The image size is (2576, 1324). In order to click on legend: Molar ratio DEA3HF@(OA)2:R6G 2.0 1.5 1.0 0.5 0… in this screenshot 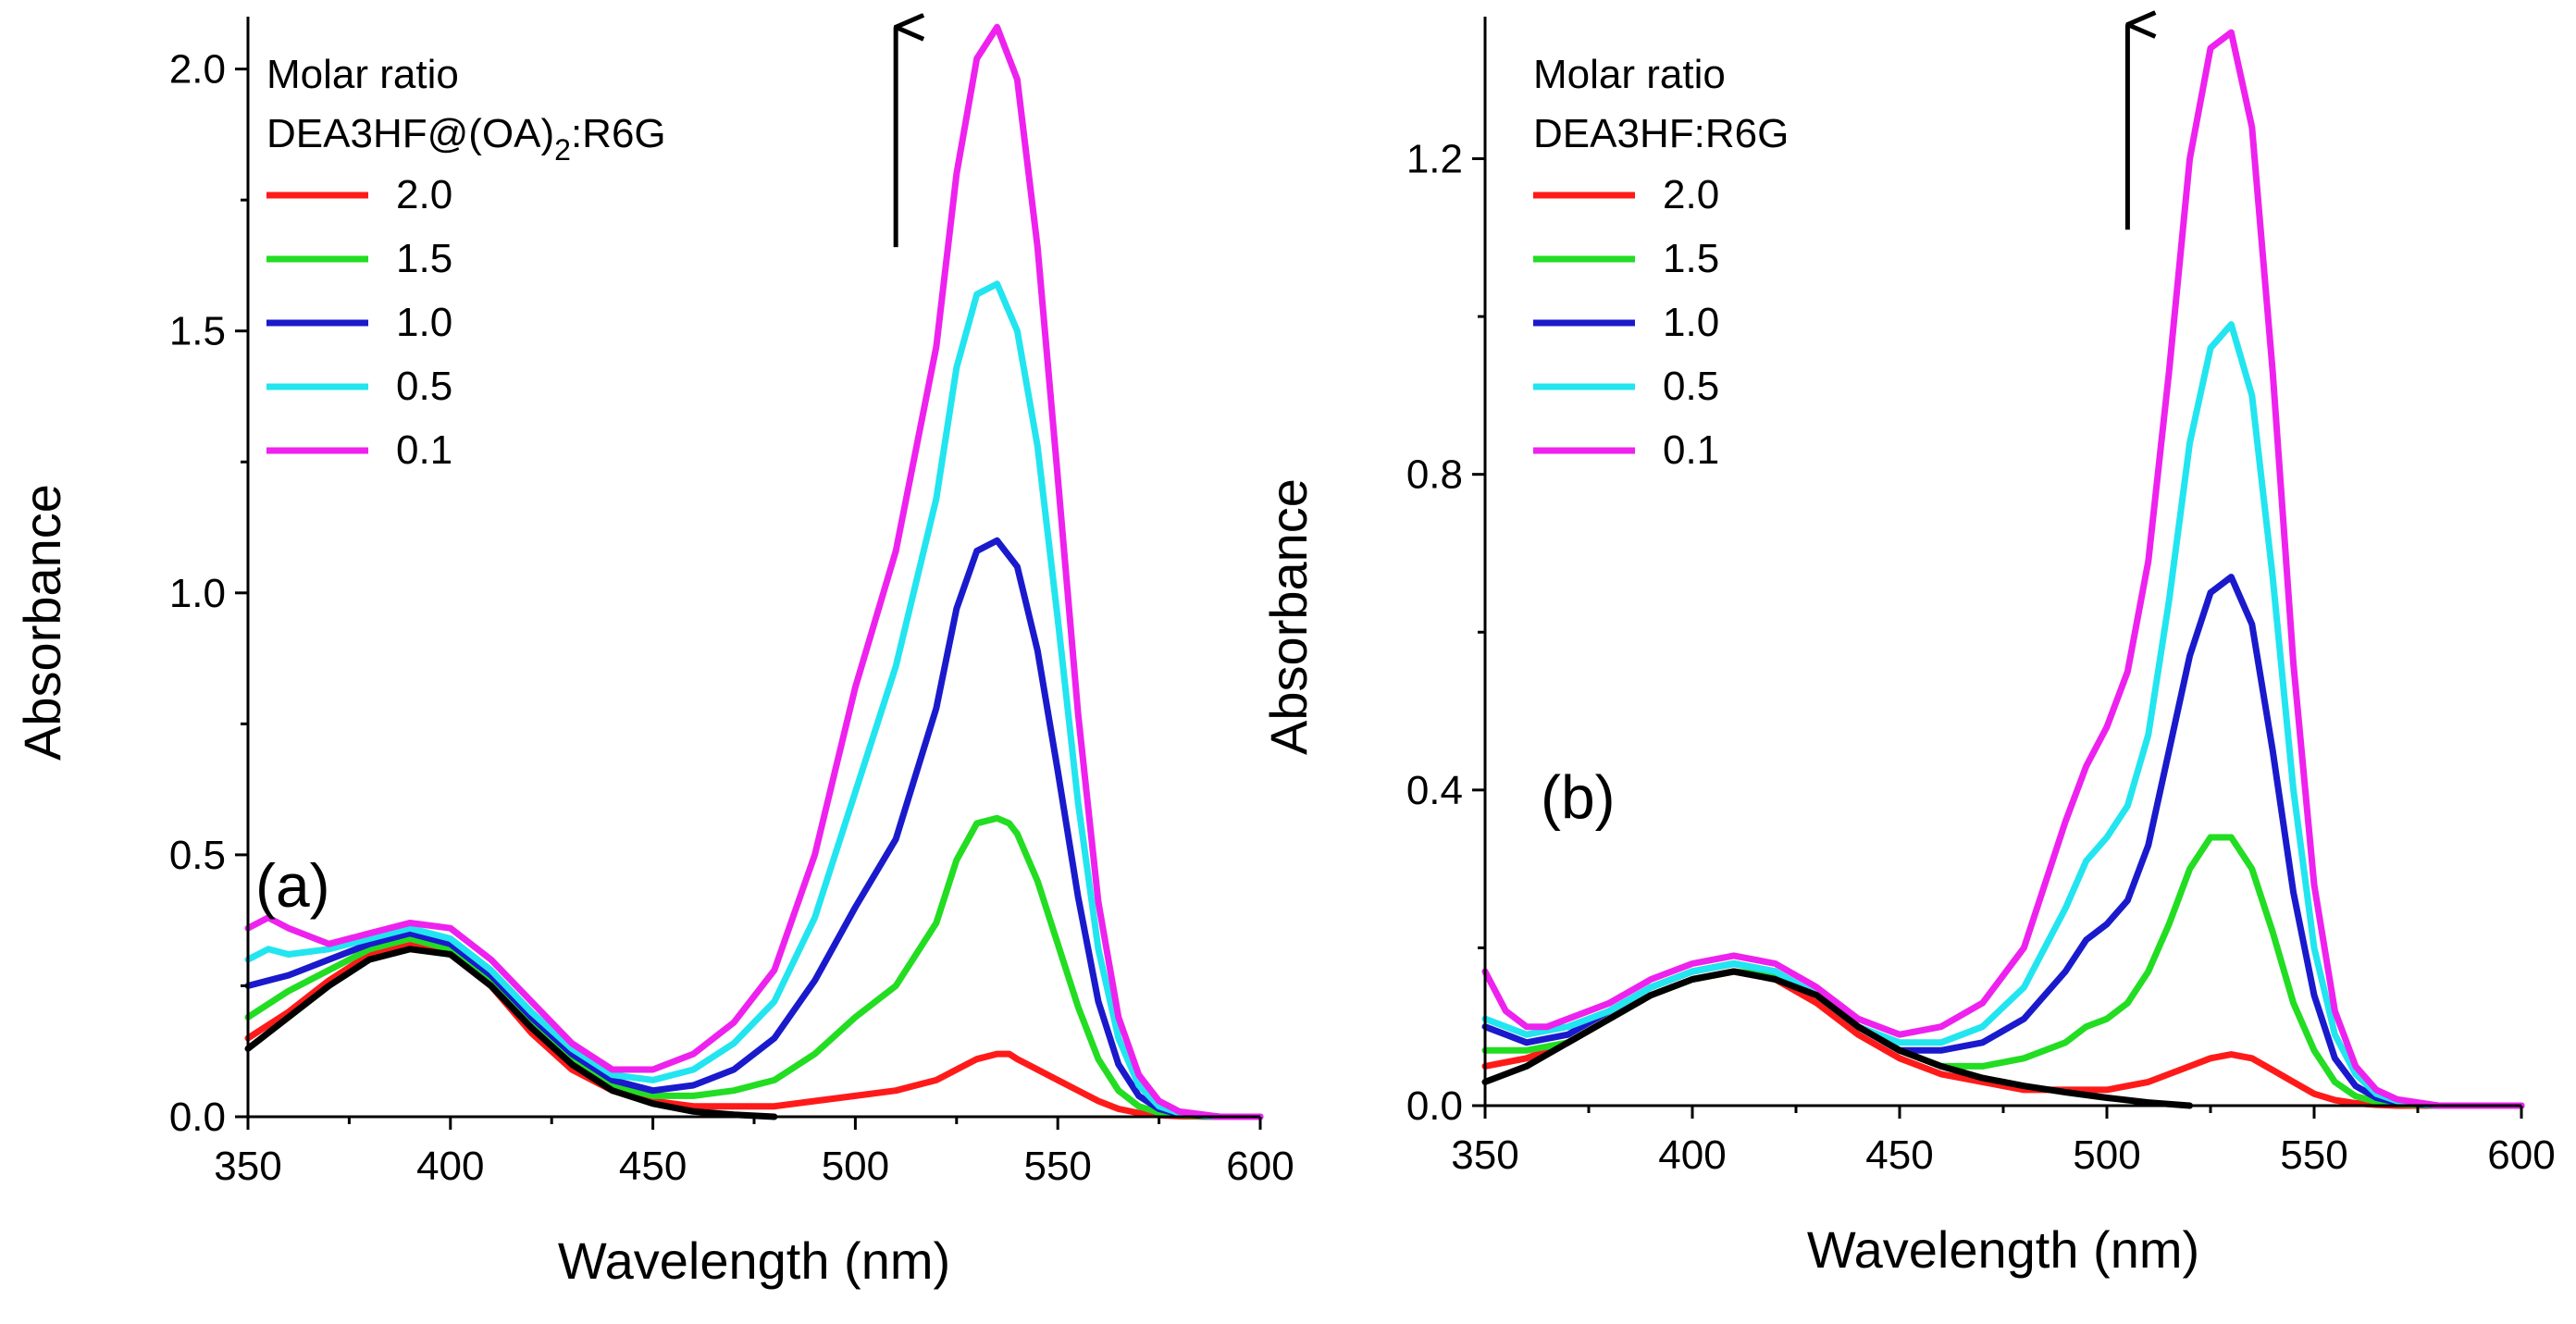, I will do `click(466, 263)`.